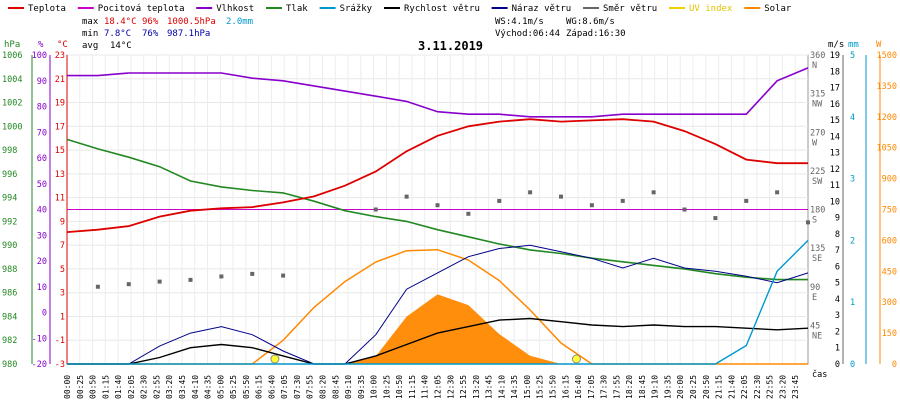  What do you see at coordinates (817, 105) in the screenshot?
I see `direction-tick-label: NW` at bounding box center [817, 105].